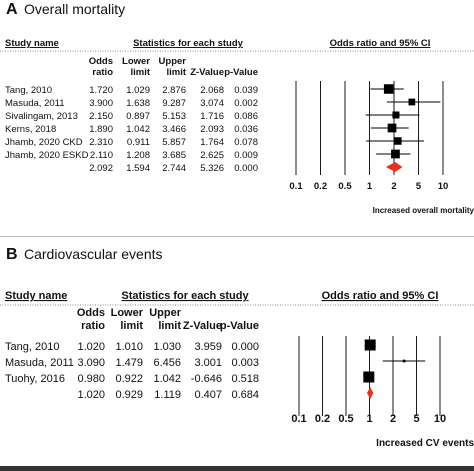 This screenshot has height=471, width=474. I want to click on stat-value: 3.074, so click(212, 103).